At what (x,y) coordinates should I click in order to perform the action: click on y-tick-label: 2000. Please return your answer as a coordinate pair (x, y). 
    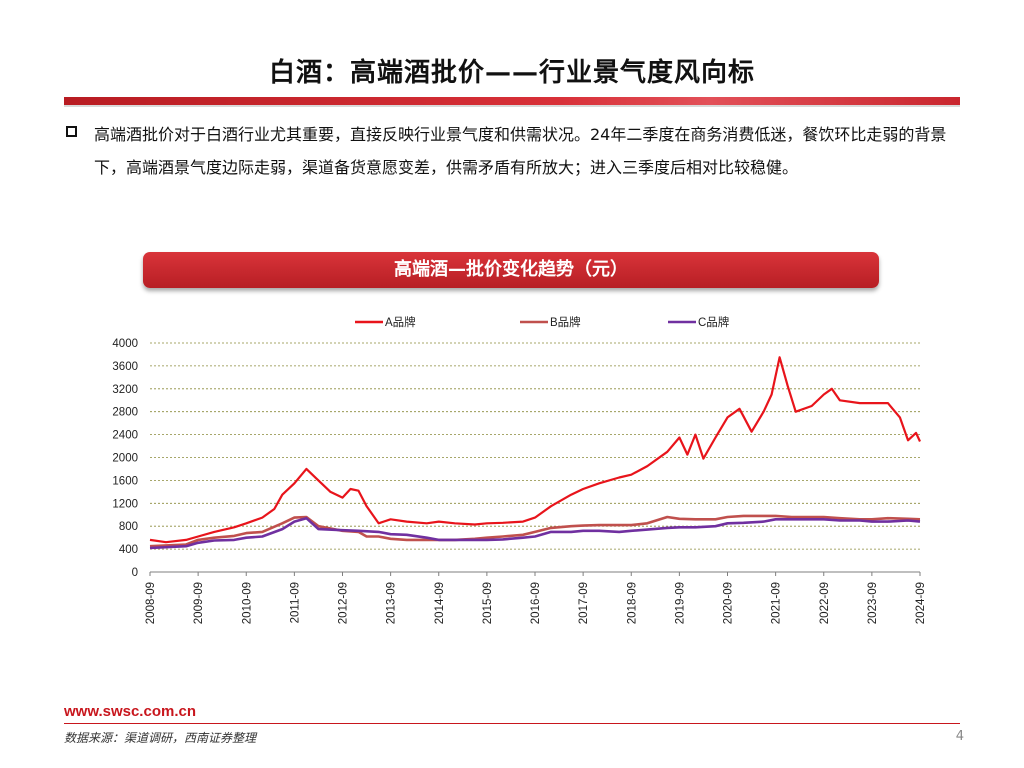
    Looking at the image, I should click on (125, 459).